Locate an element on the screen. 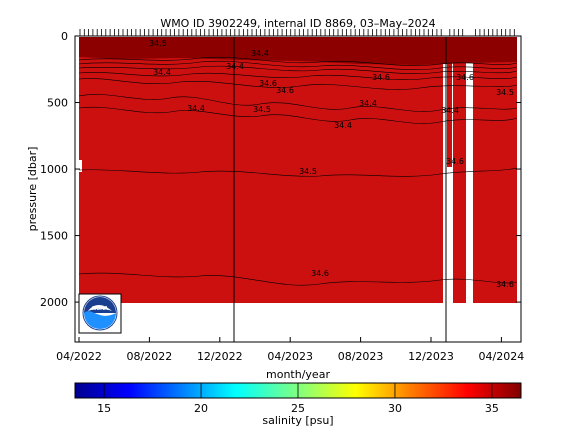  x-axis-label: month/year is located at coordinates (298, 374).